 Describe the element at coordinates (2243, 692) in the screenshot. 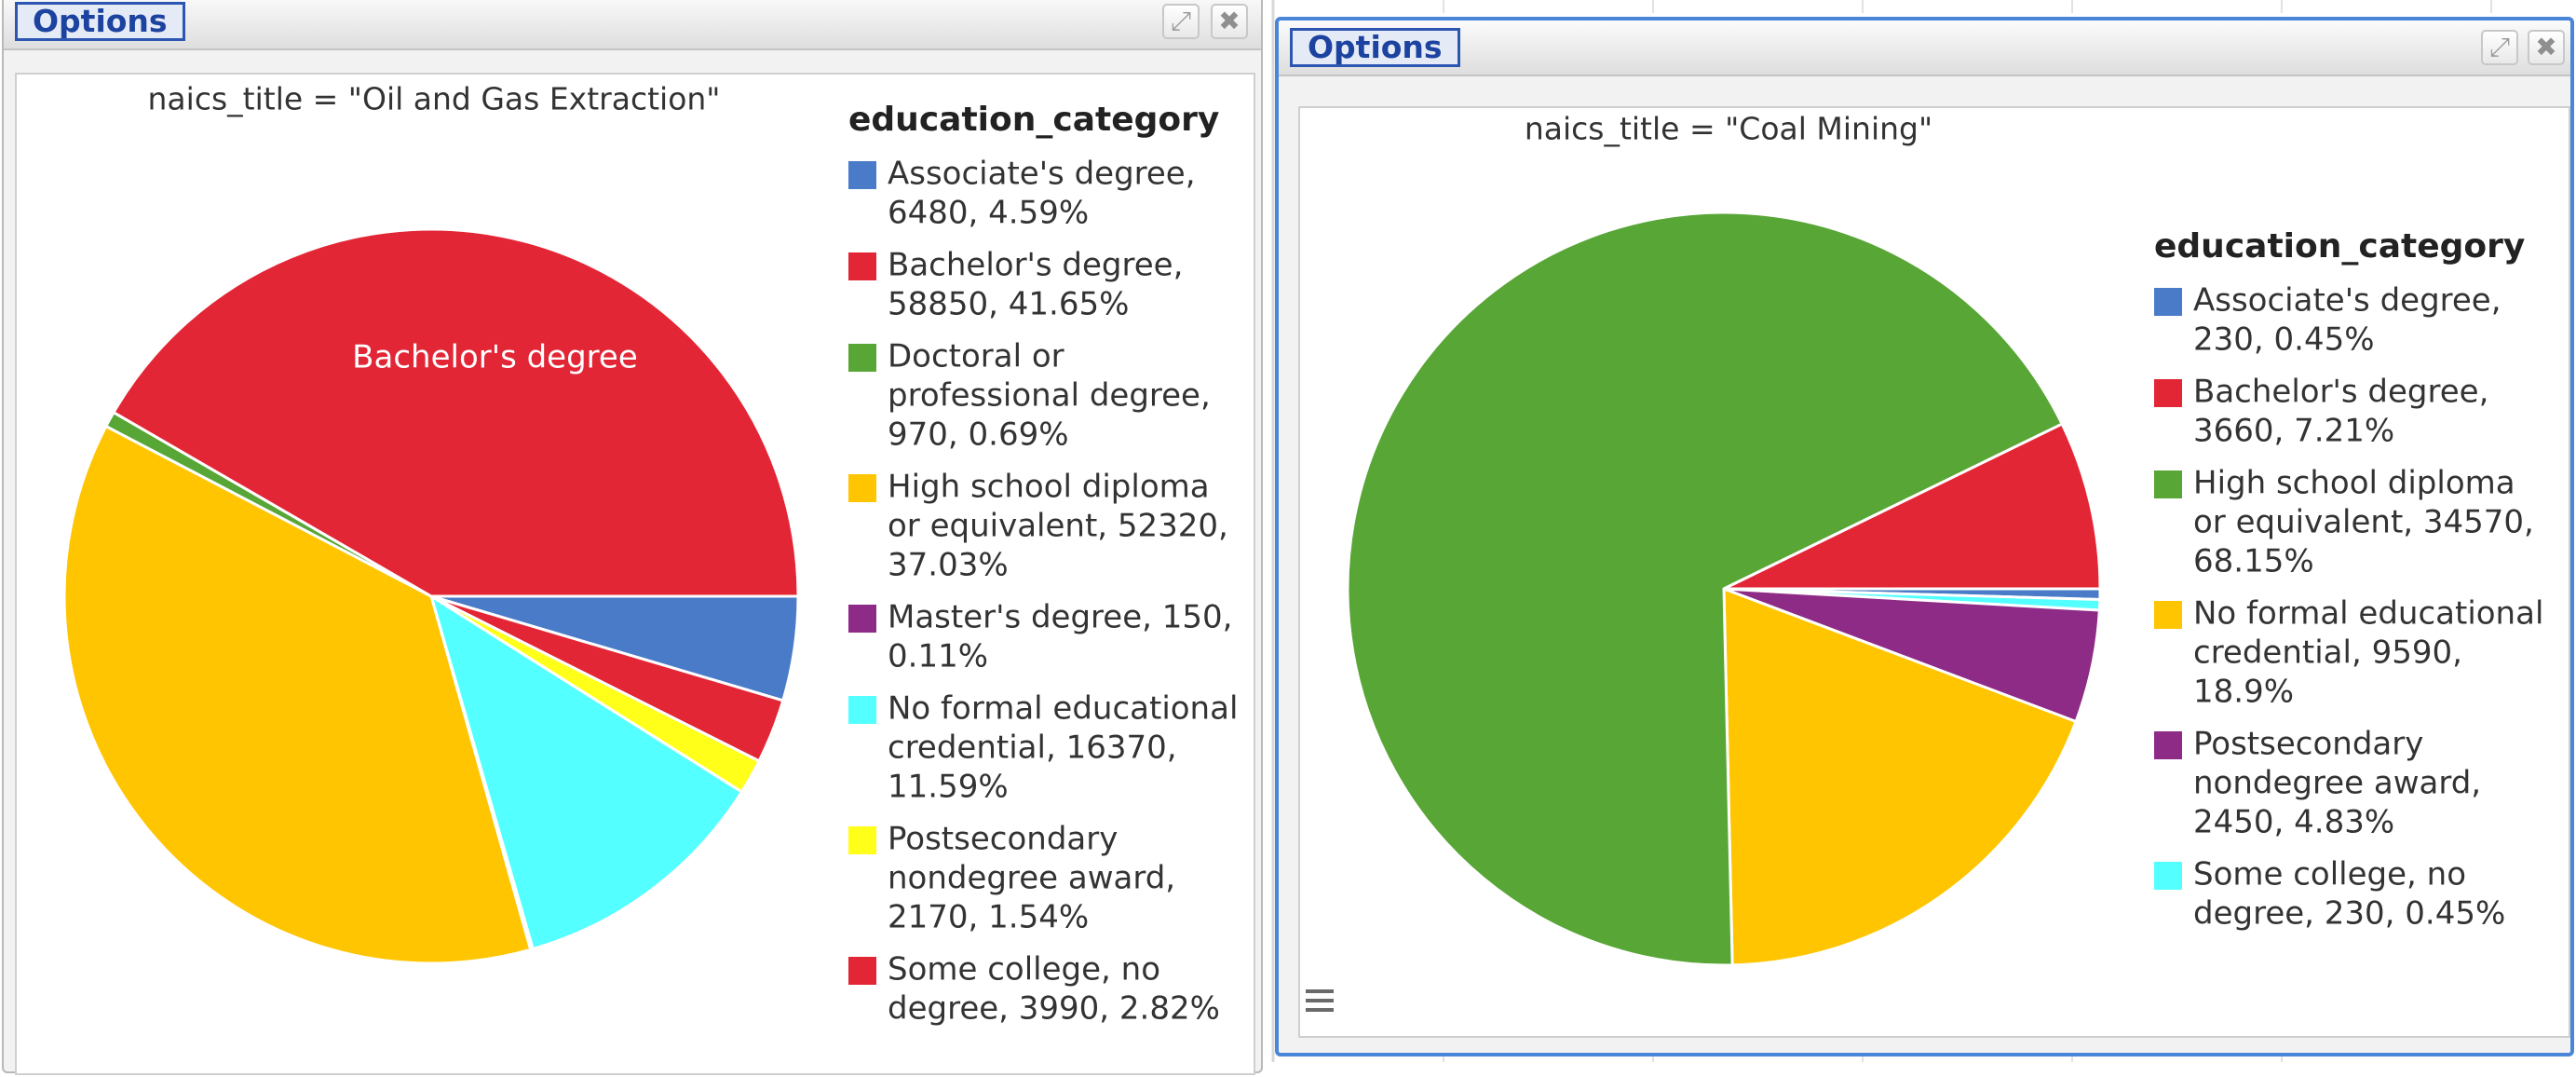

I see `legend-label: 18.9%` at that location.